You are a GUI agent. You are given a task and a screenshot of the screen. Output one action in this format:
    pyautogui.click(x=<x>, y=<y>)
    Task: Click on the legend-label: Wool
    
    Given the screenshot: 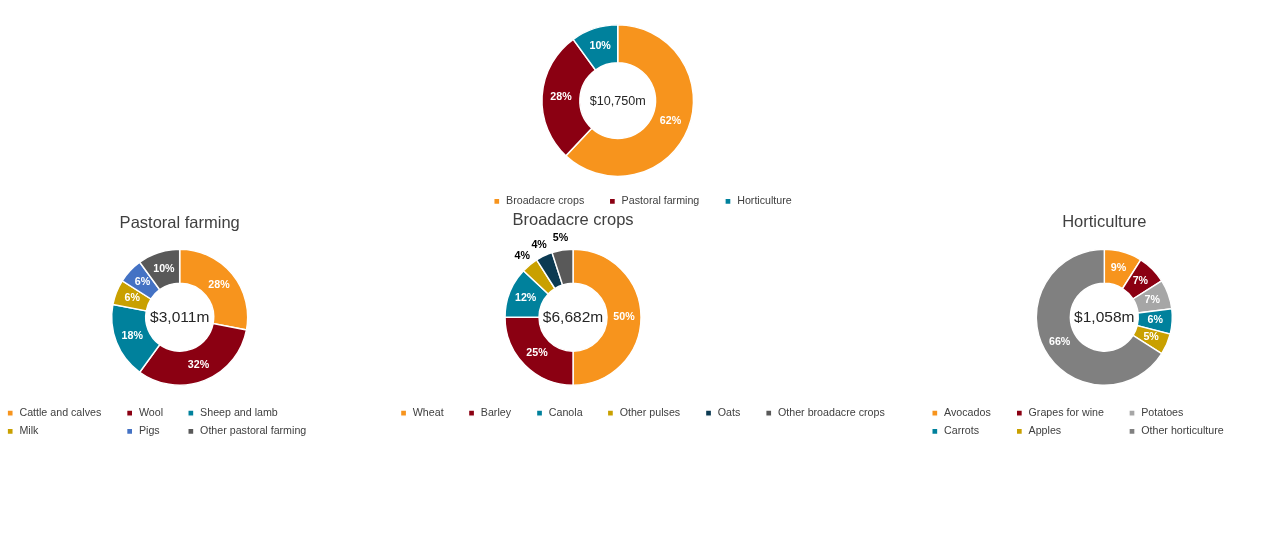 What is the action you would take?
    pyautogui.click(x=151, y=411)
    